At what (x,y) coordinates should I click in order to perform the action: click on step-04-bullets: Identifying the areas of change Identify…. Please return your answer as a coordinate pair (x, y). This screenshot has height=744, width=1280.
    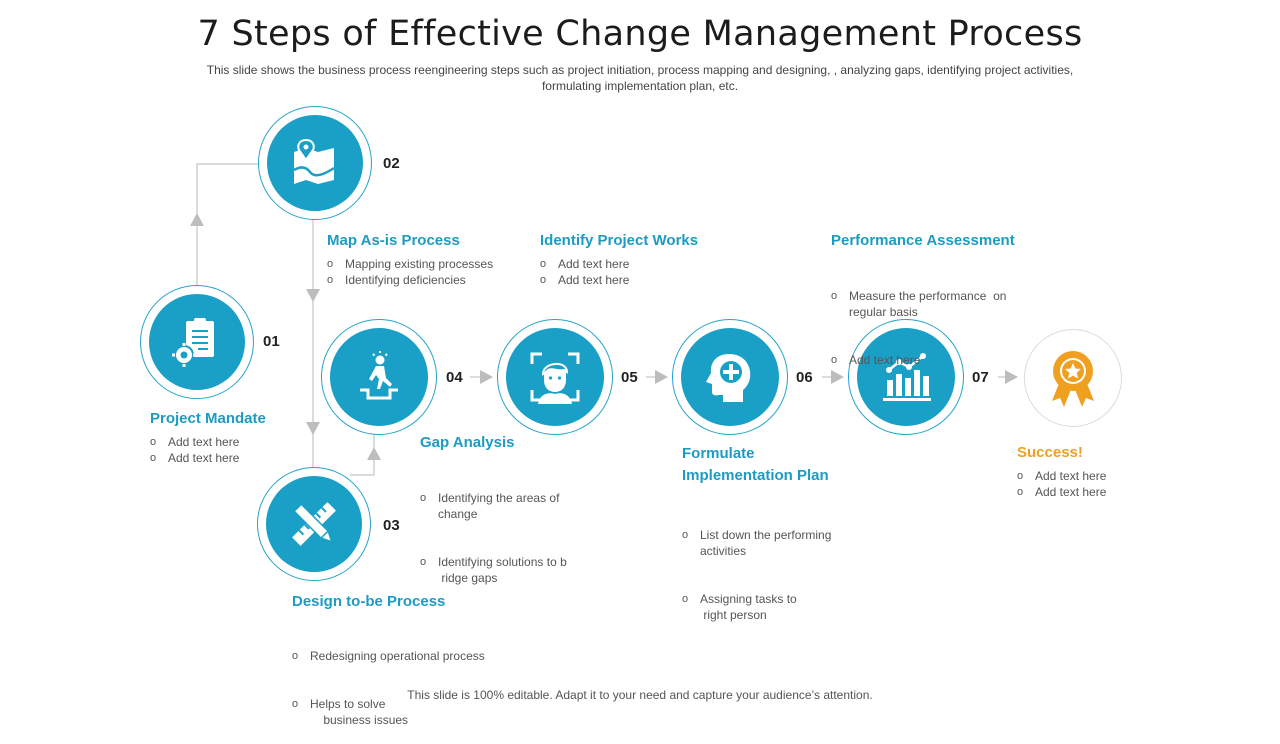
    Looking at the image, I should click on (493, 530).